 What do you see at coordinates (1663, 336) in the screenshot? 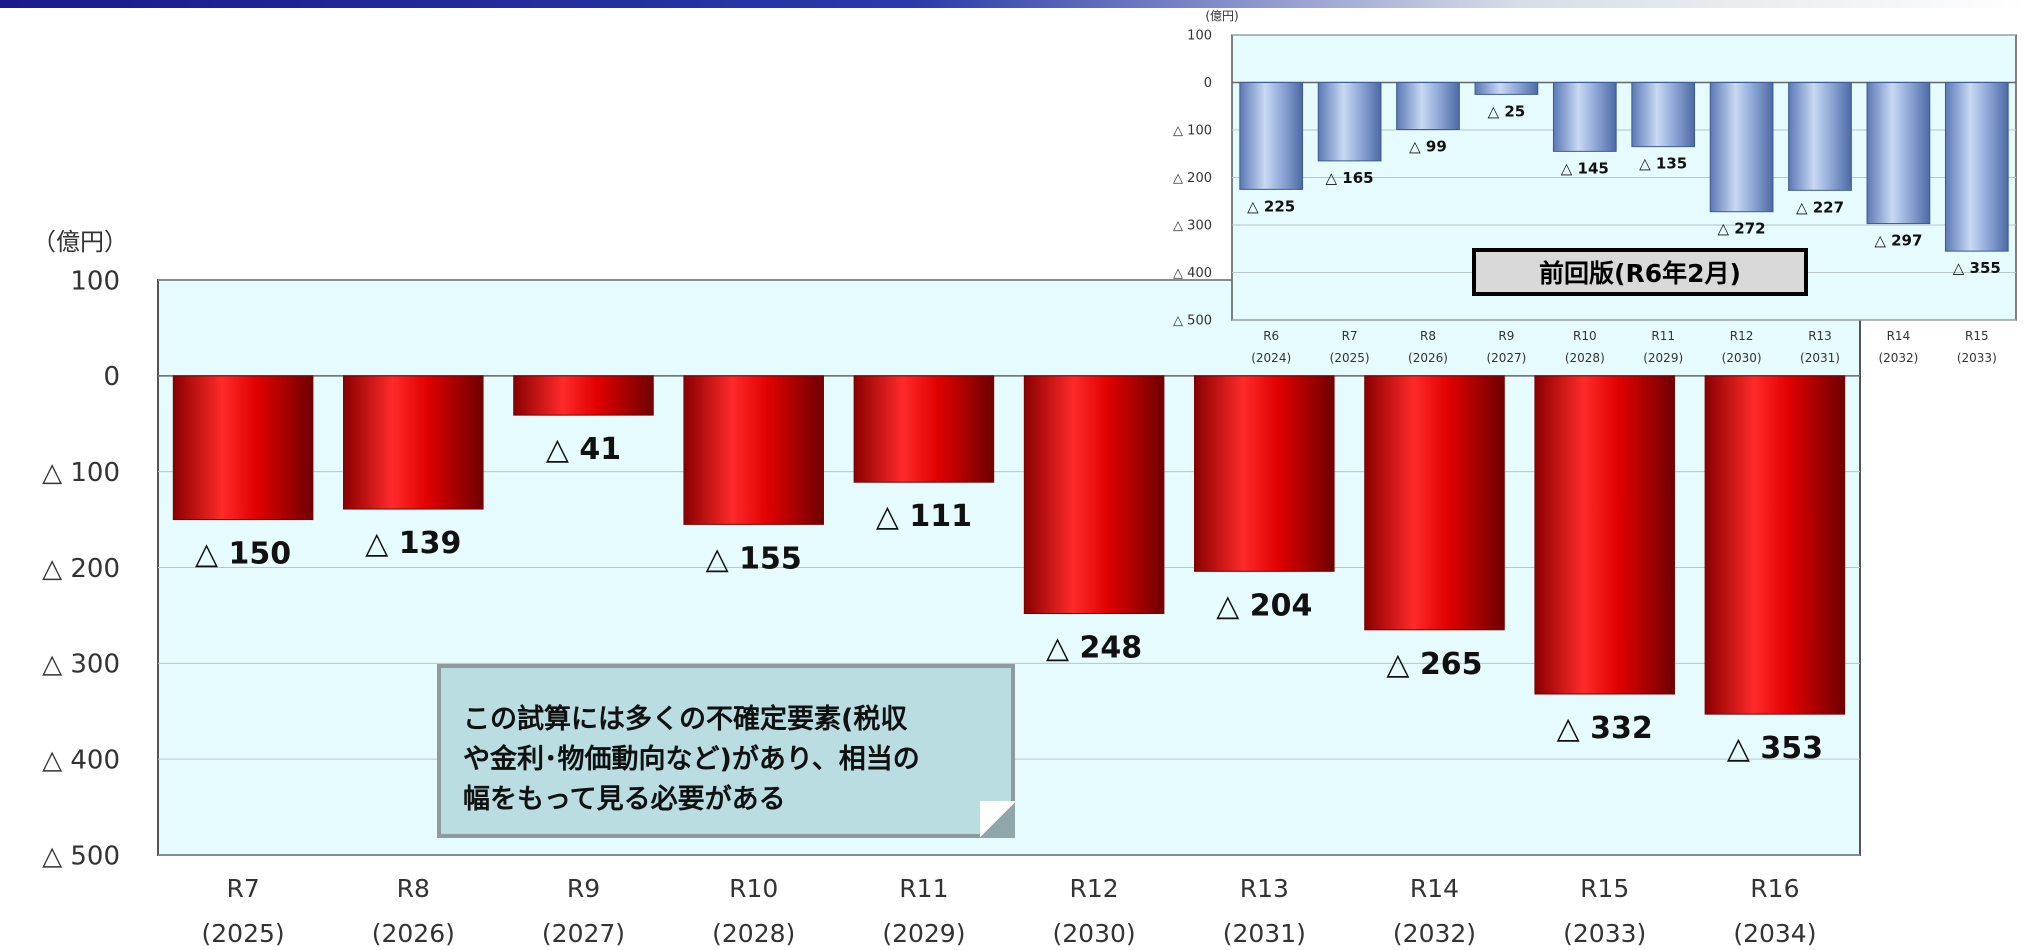
I see `inset-x-tick-label: R11` at bounding box center [1663, 336].